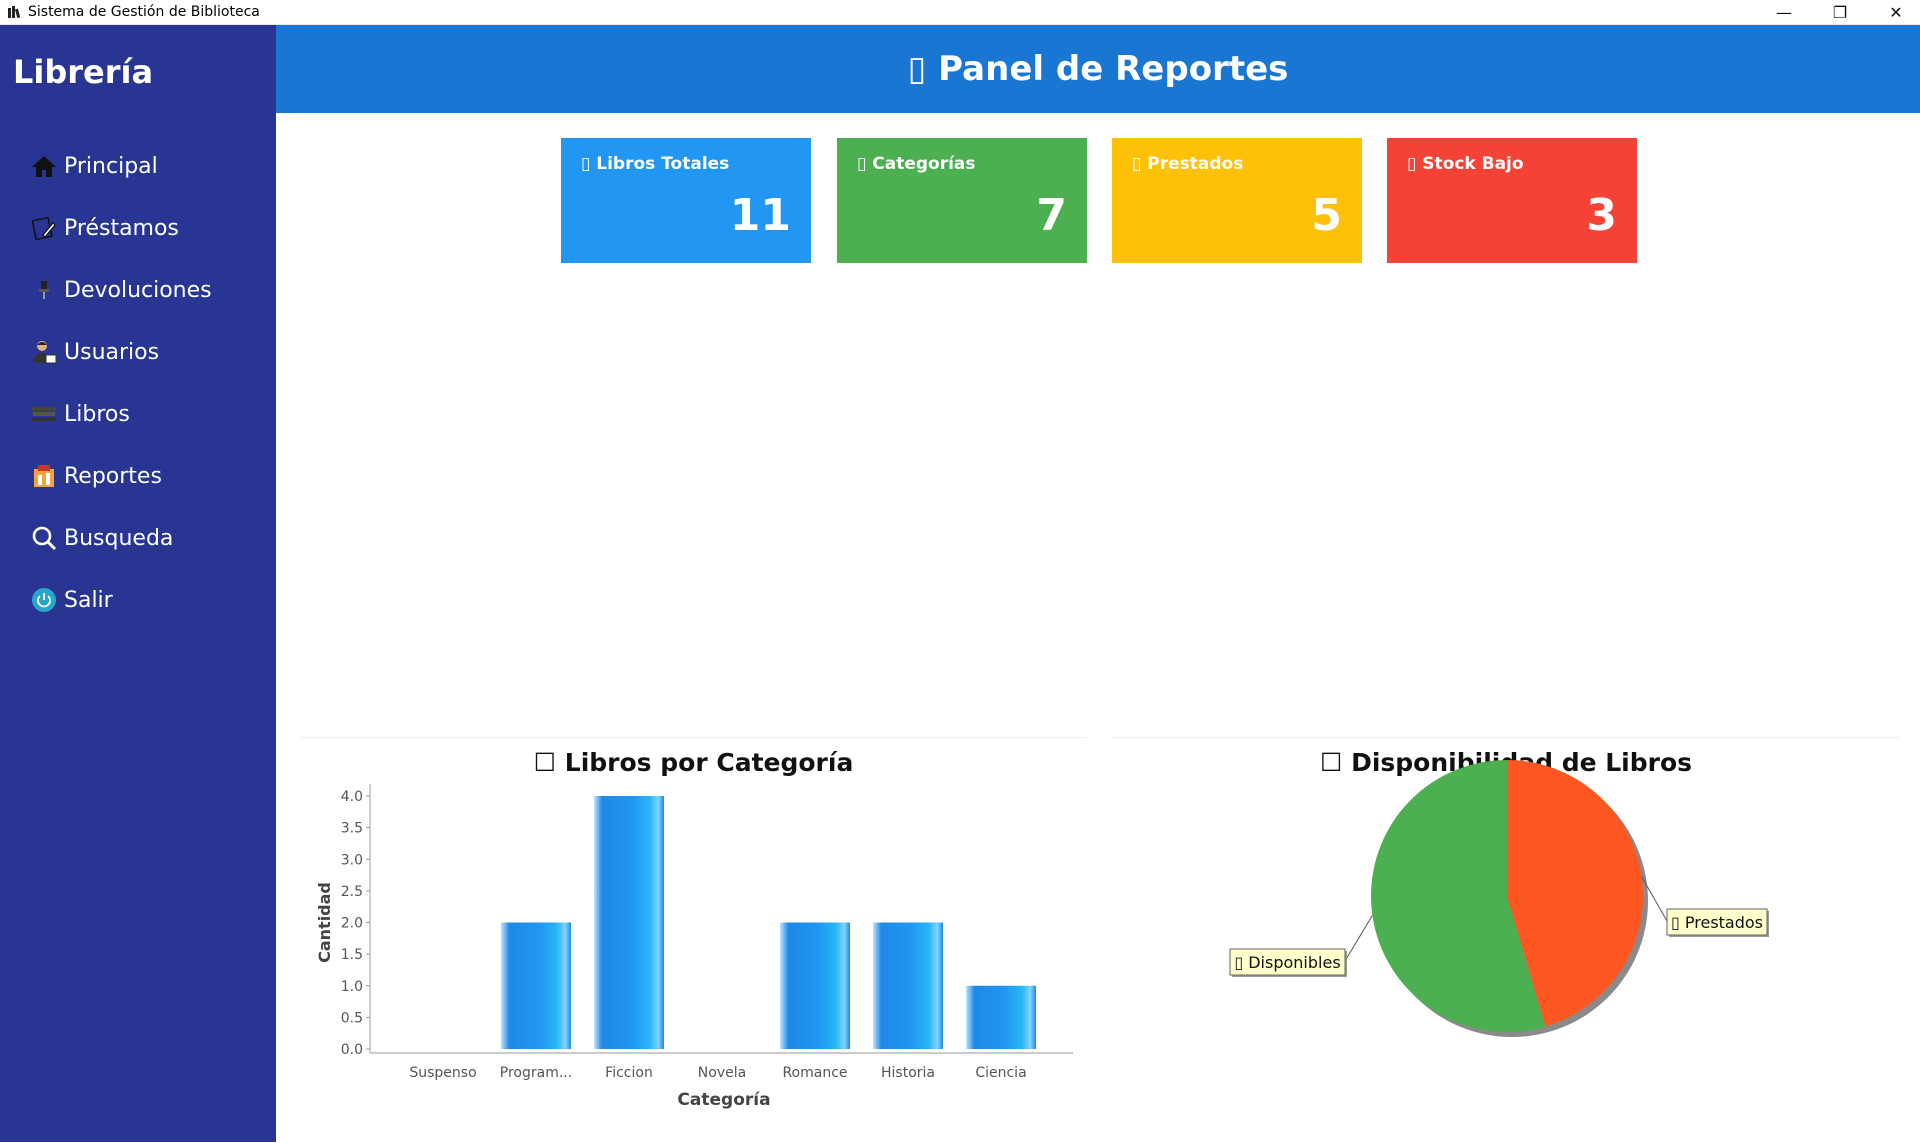 The image size is (1920, 1143). What do you see at coordinates (352, 892) in the screenshot?
I see `y-tick-label: 2.5` at bounding box center [352, 892].